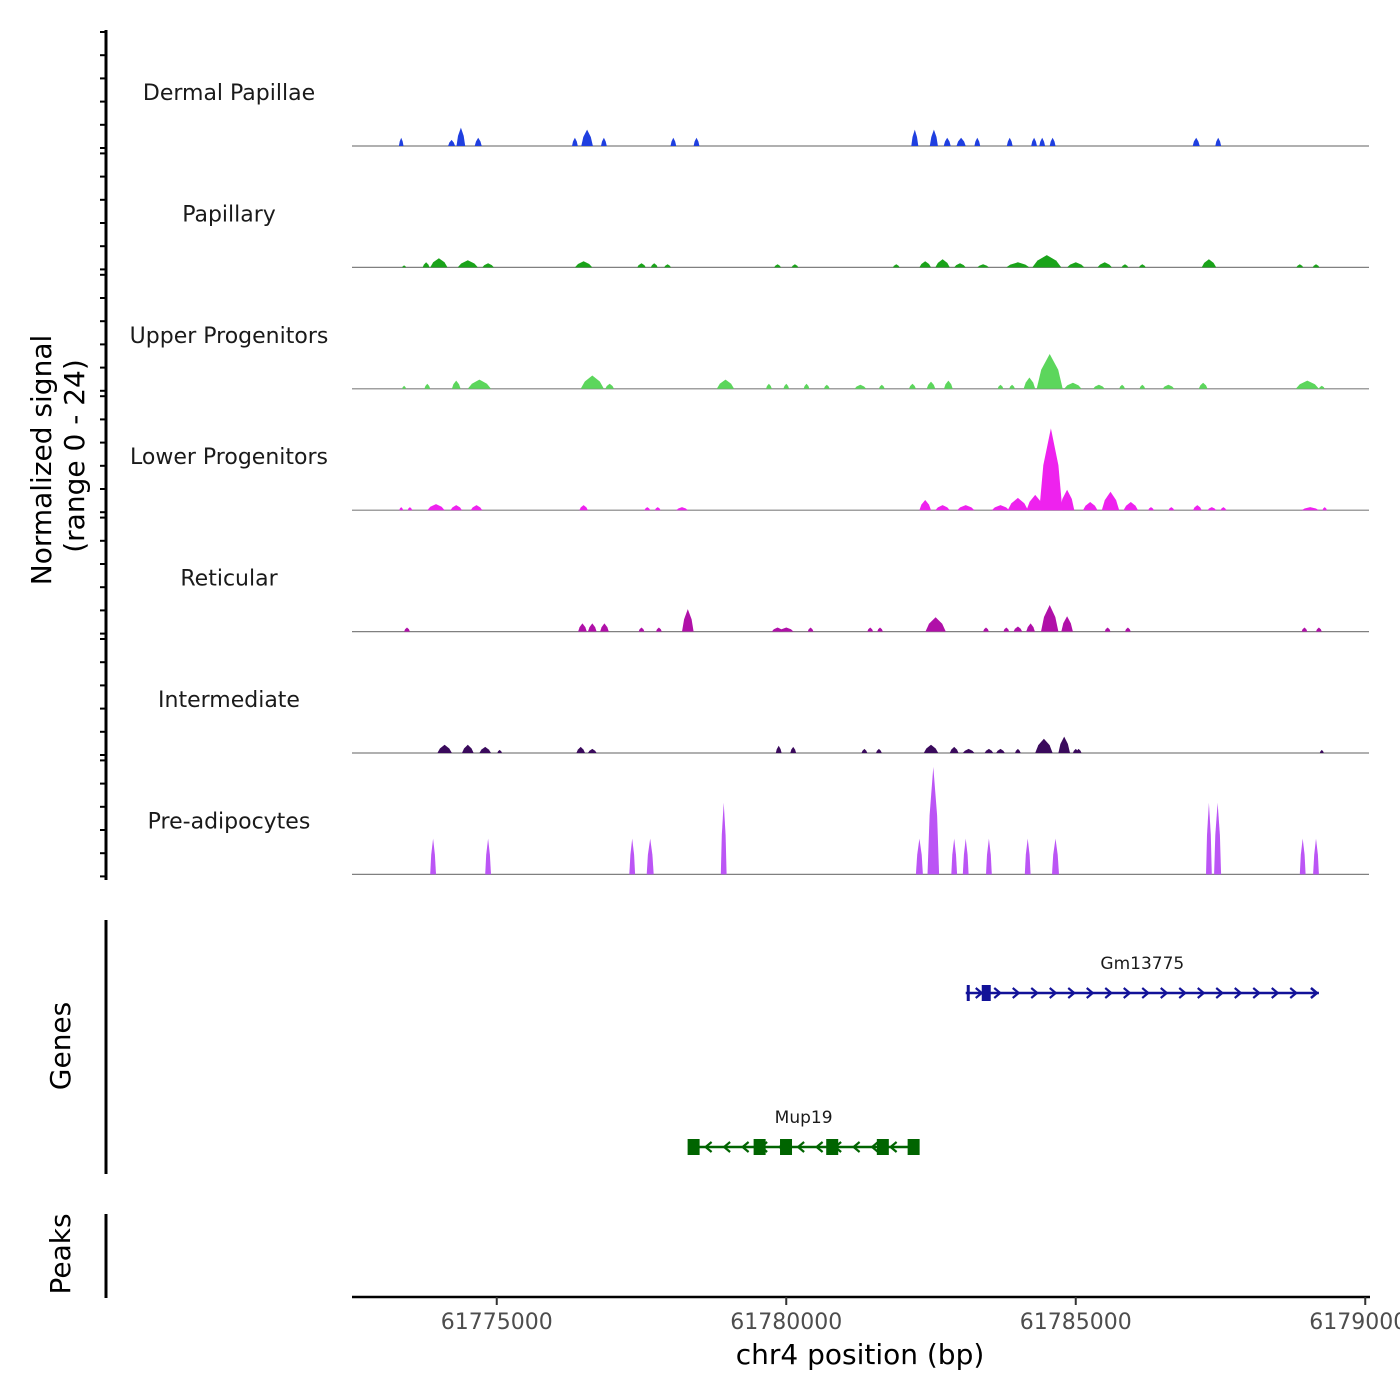 This screenshot has height=1400, width=1400. I want to click on gene-gm13775: Gm13775, so click(1142, 977).